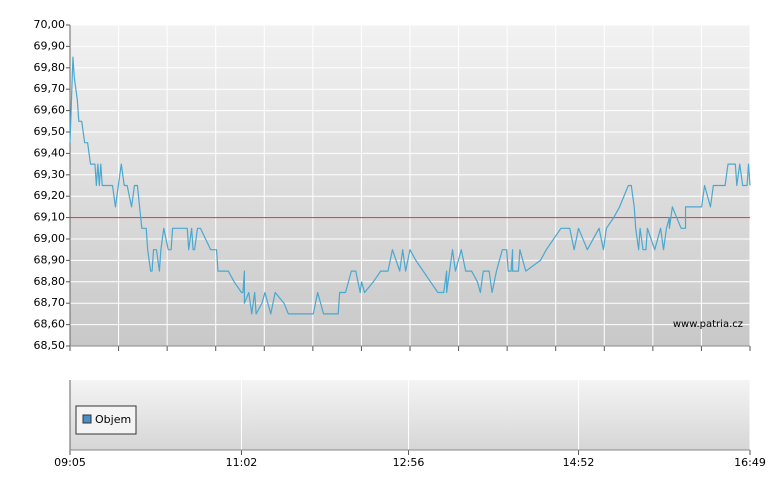 The image size is (780, 490). What do you see at coordinates (50, 152) in the screenshot?
I see `y-tick-label: 69,40` at bounding box center [50, 152].